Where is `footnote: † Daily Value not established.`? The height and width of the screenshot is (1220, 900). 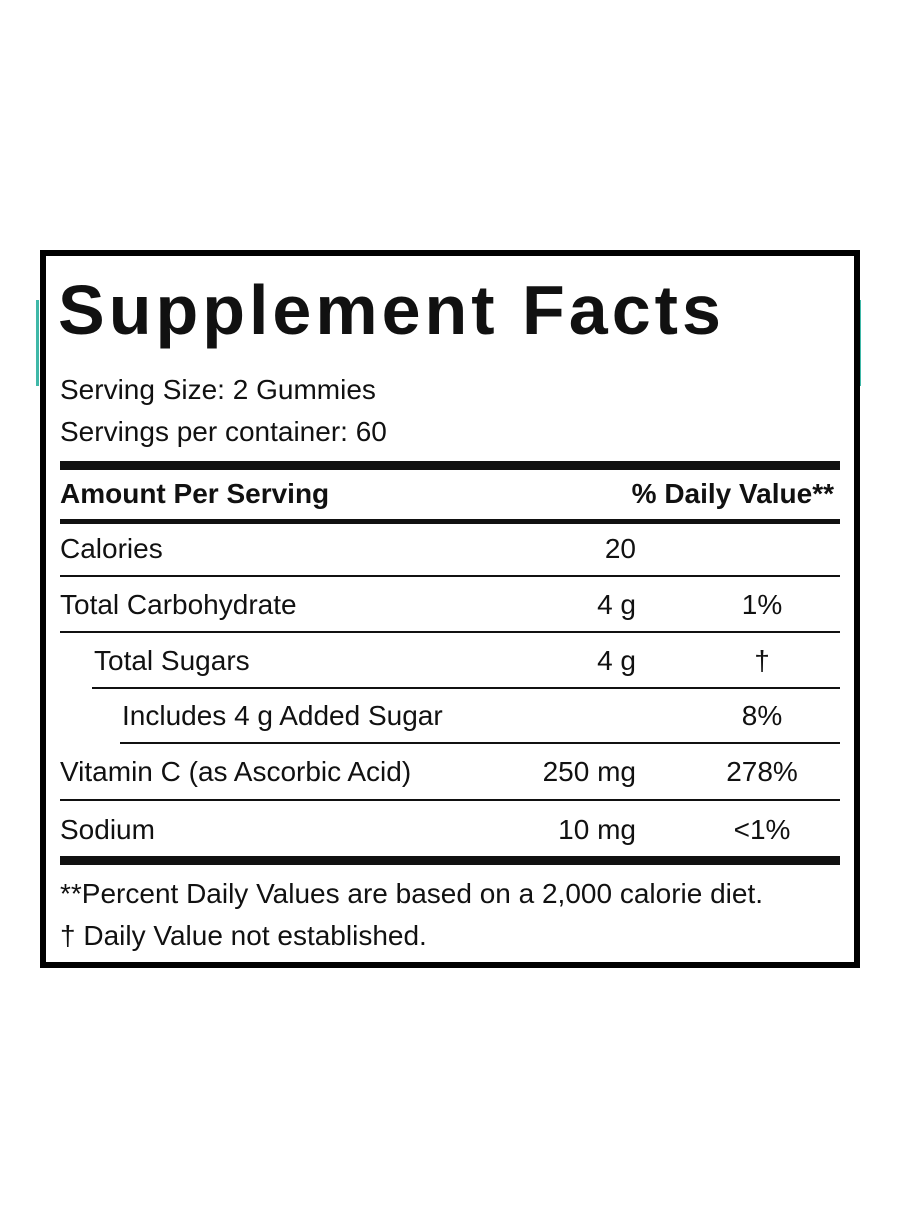 footnote: † Daily Value not established. is located at coordinates (243, 935).